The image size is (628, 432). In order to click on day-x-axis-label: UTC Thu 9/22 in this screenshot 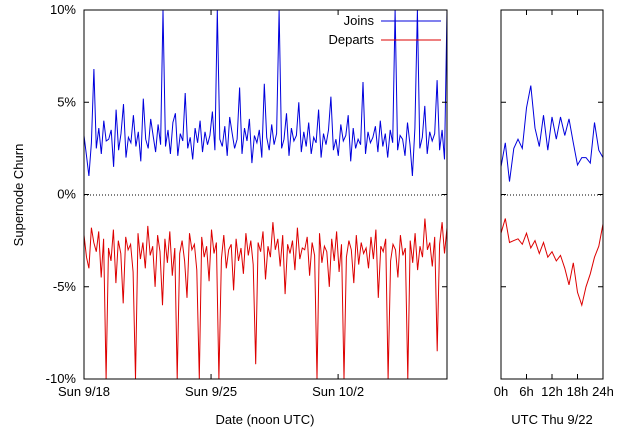, I will do `click(551, 419)`.